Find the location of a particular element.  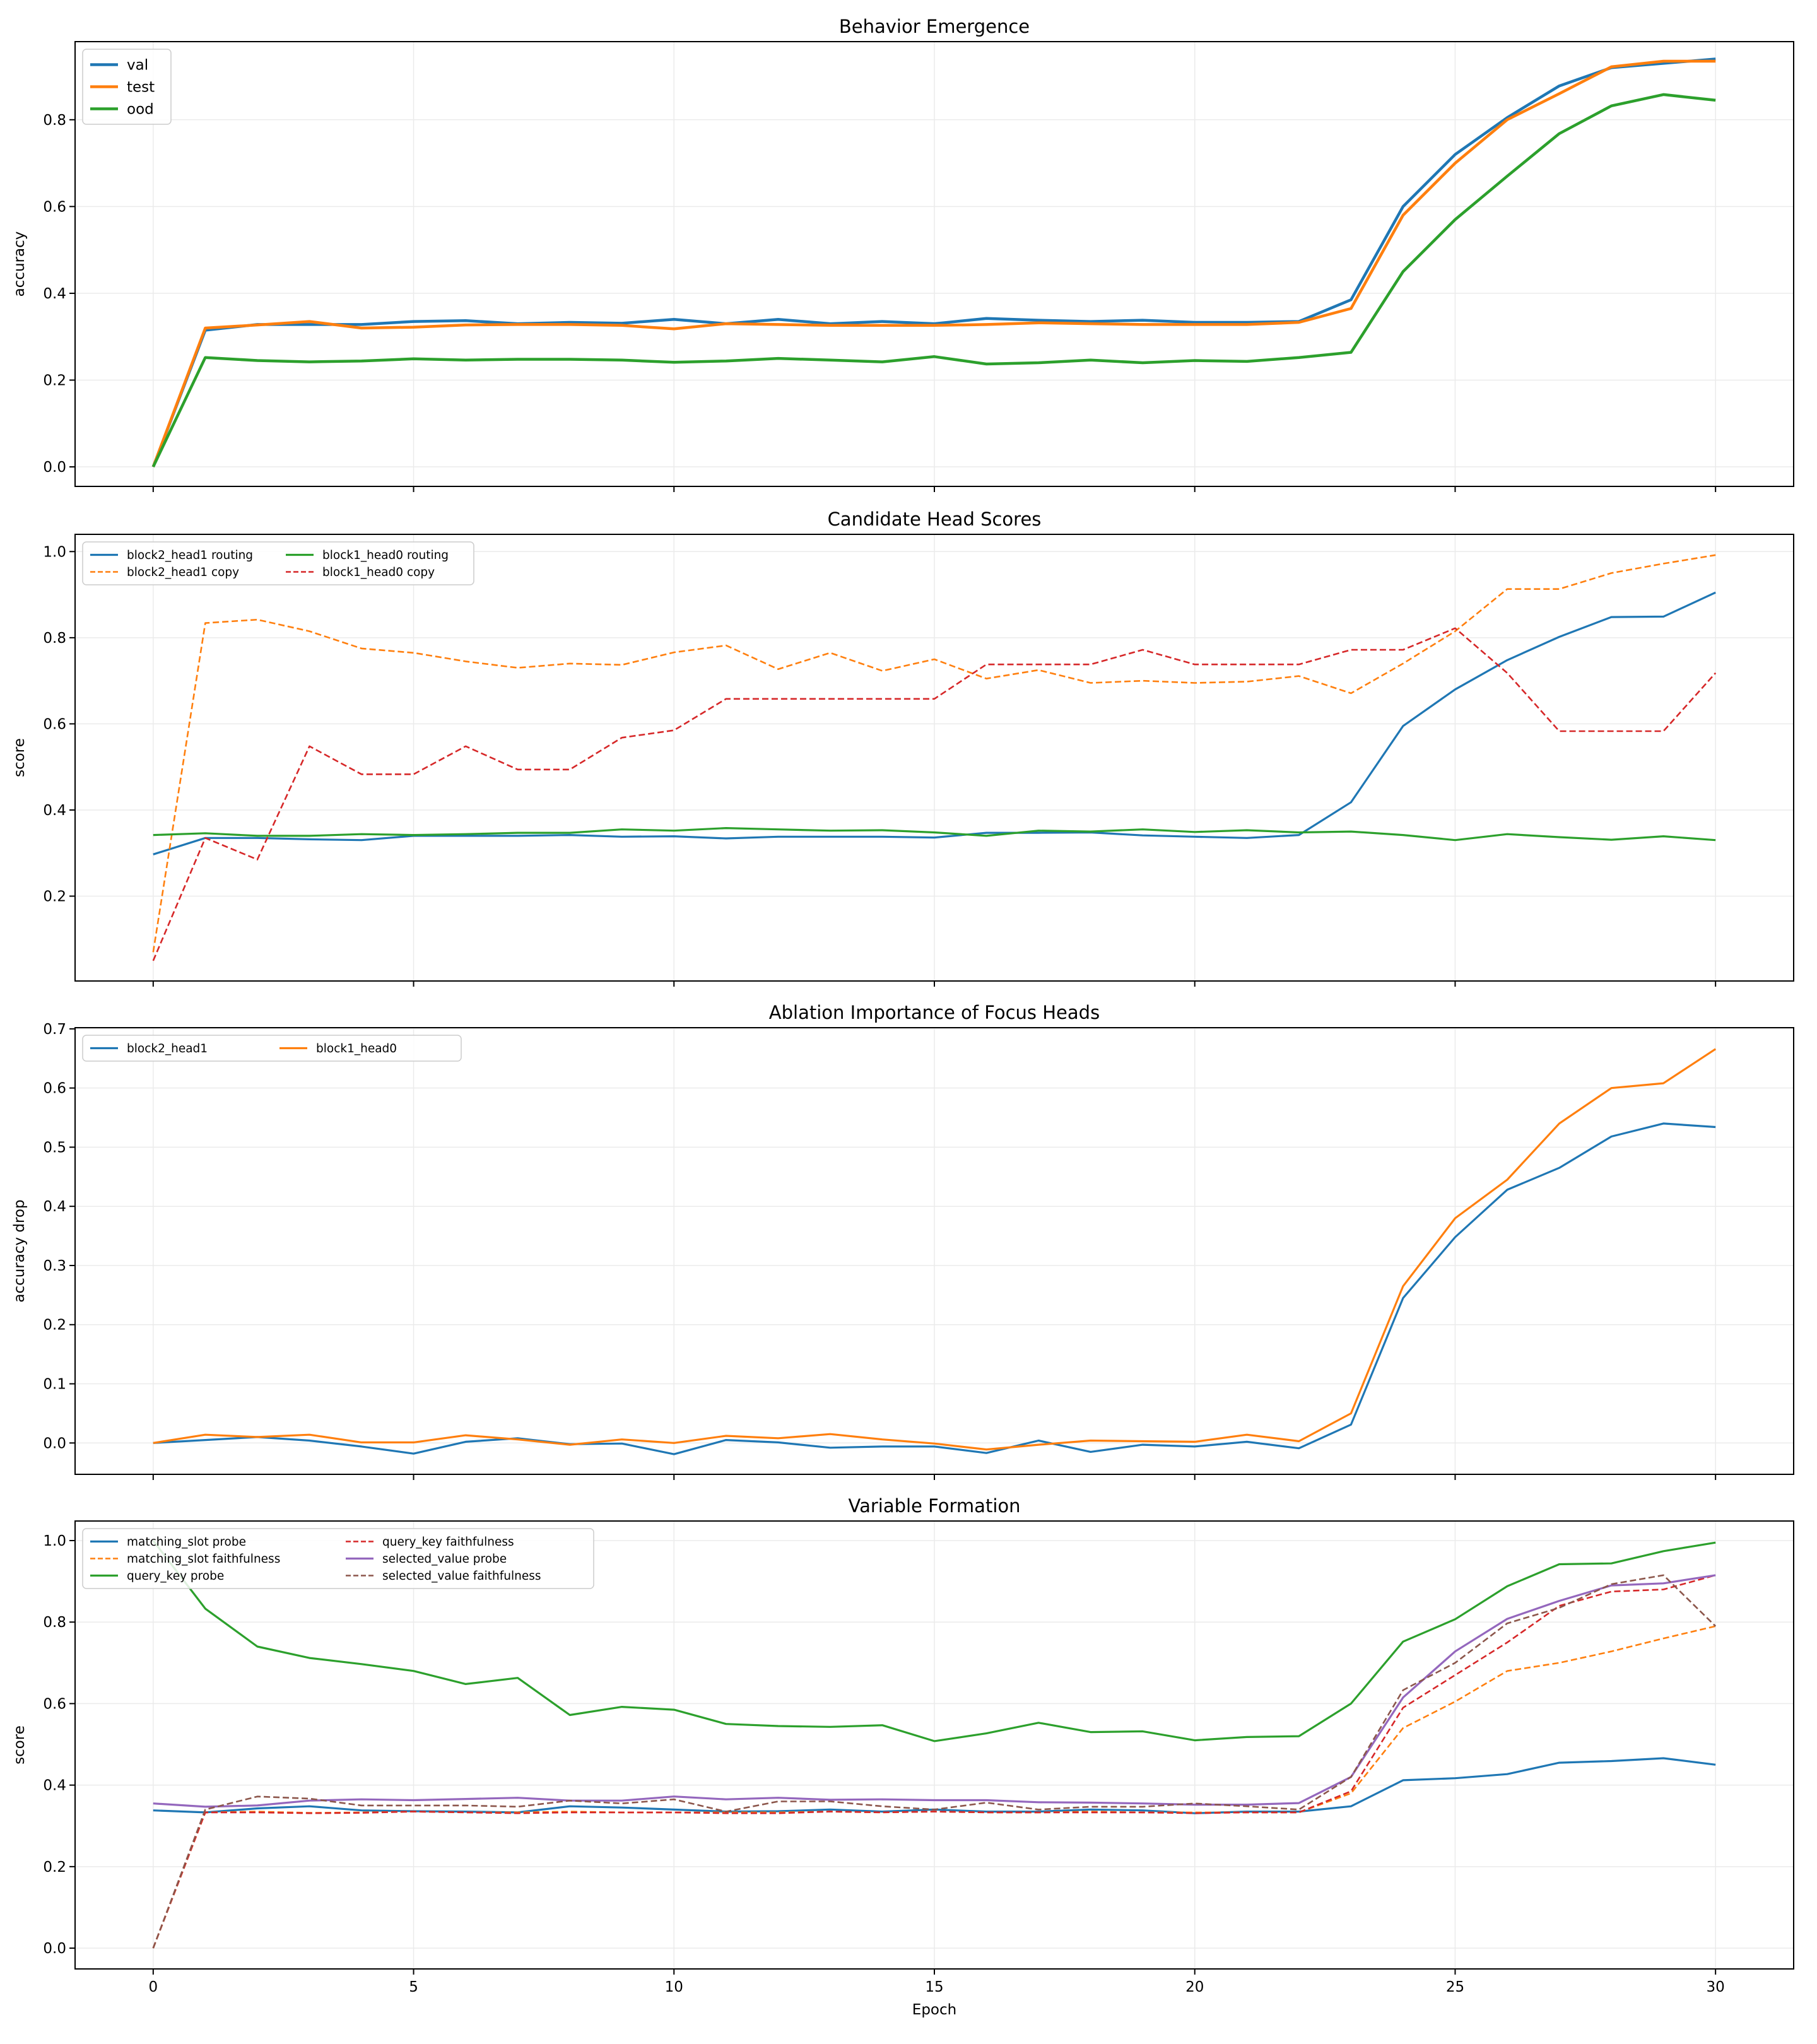

legend-label: block2_head1 copy is located at coordinates (183, 572).